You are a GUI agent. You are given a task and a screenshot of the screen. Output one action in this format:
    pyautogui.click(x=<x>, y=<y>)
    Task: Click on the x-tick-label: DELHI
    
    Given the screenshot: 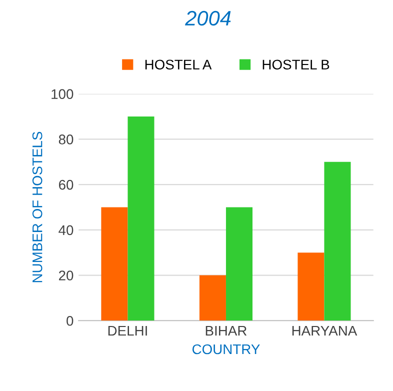 What is the action you would take?
    pyautogui.click(x=127, y=331)
    